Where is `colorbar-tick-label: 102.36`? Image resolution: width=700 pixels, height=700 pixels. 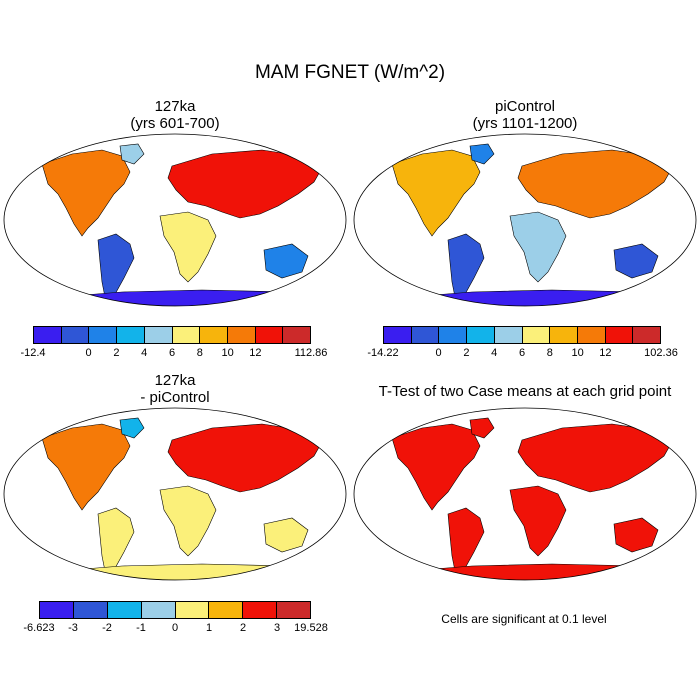 colorbar-tick-label: 102.36 is located at coordinates (661, 353).